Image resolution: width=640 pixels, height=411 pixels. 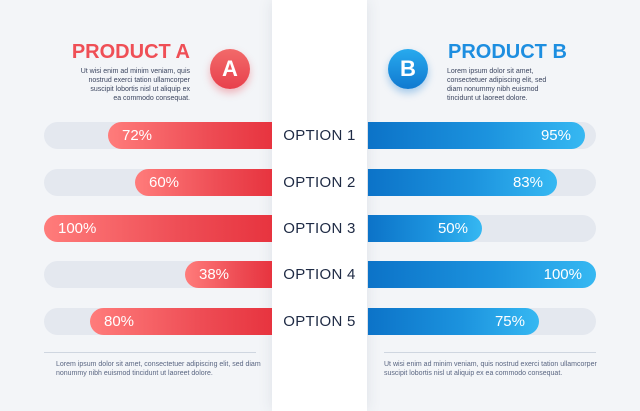 I want to click on option-label-5: OPTION 5, so click(x=319, y=321).